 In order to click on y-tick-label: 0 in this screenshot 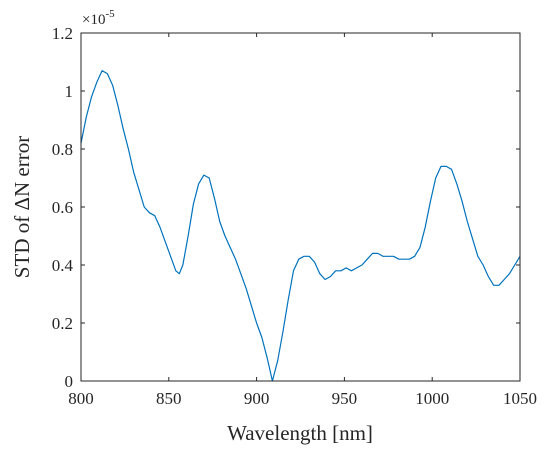, I will do `click(69, 381)`.